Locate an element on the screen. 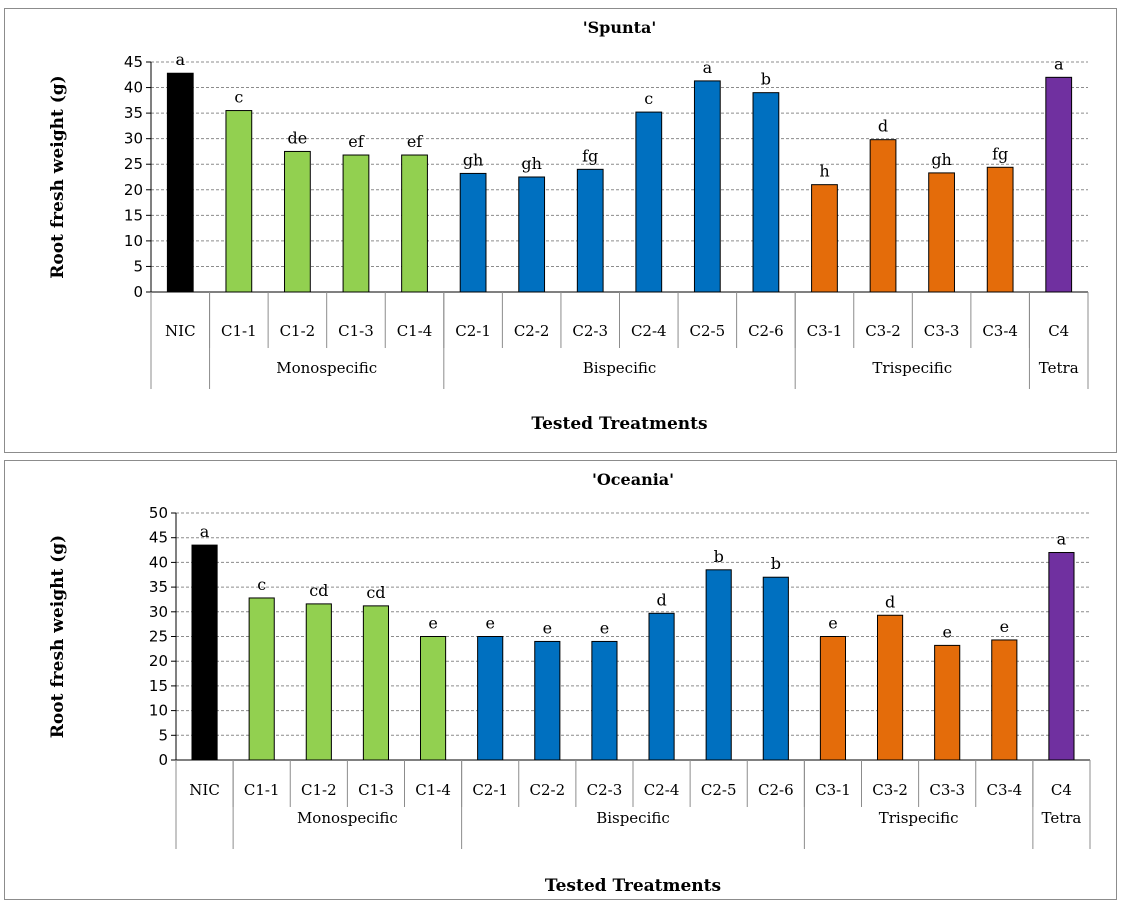 The width and height of the screenshot is (1121, 903). chart-title: 'Spunta' is located at coordinates (620, 27).